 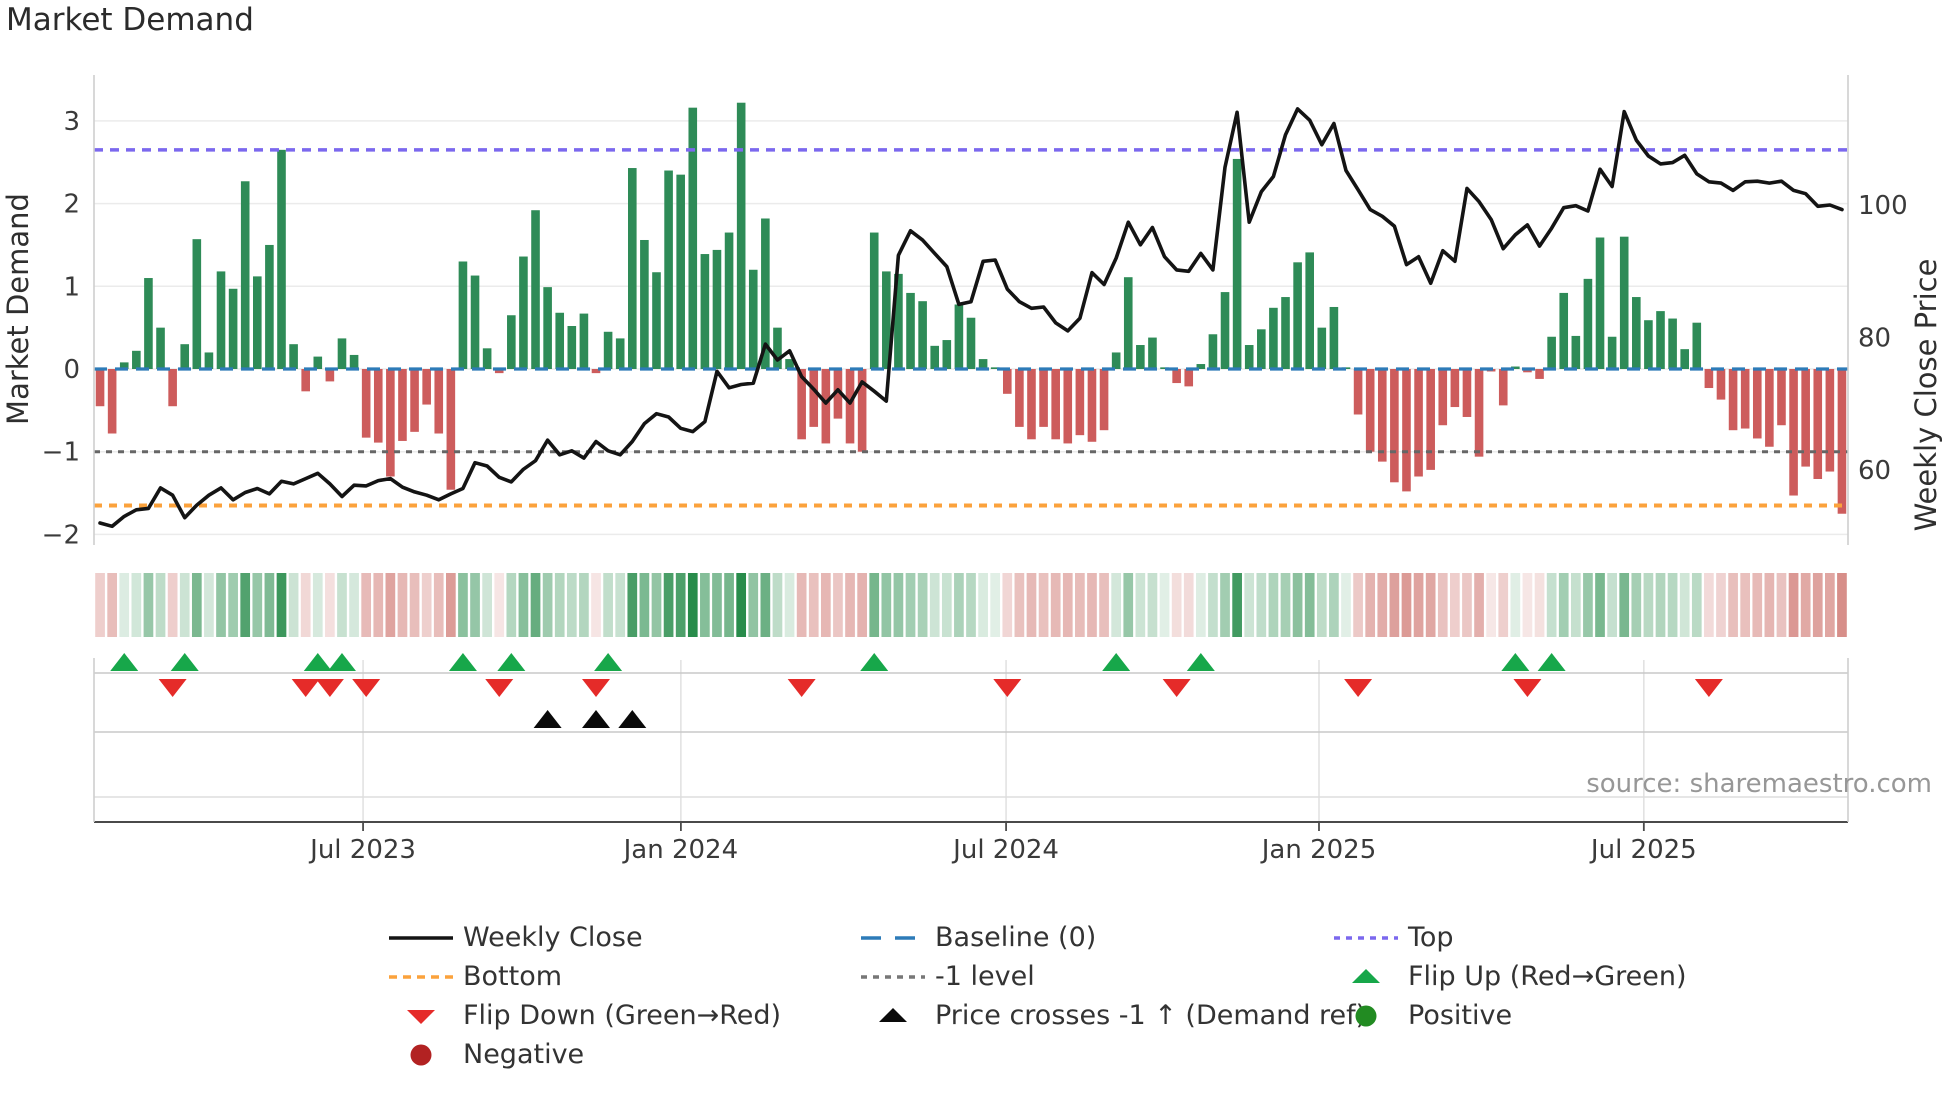 What do you see at coordinates (61, 535) in the screenshot?
I see `left-axis-tick-label: −2` at bounding box center [61, 535].